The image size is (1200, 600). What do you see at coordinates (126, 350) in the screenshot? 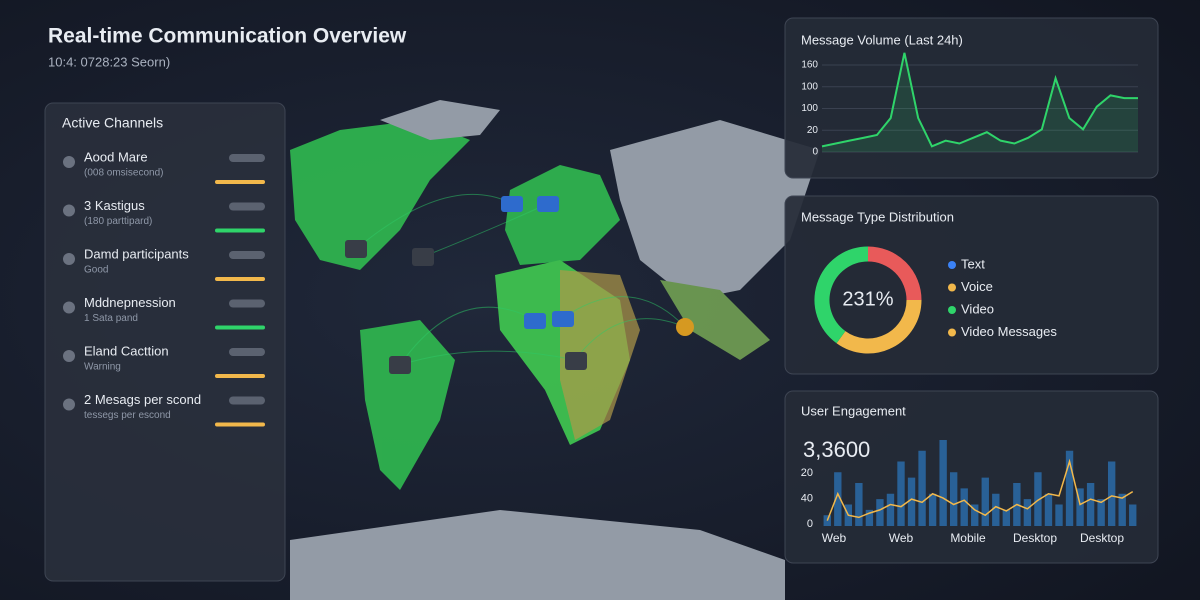
I see `channel-name: Eland Cacttion` at bounding box center [126, 350].